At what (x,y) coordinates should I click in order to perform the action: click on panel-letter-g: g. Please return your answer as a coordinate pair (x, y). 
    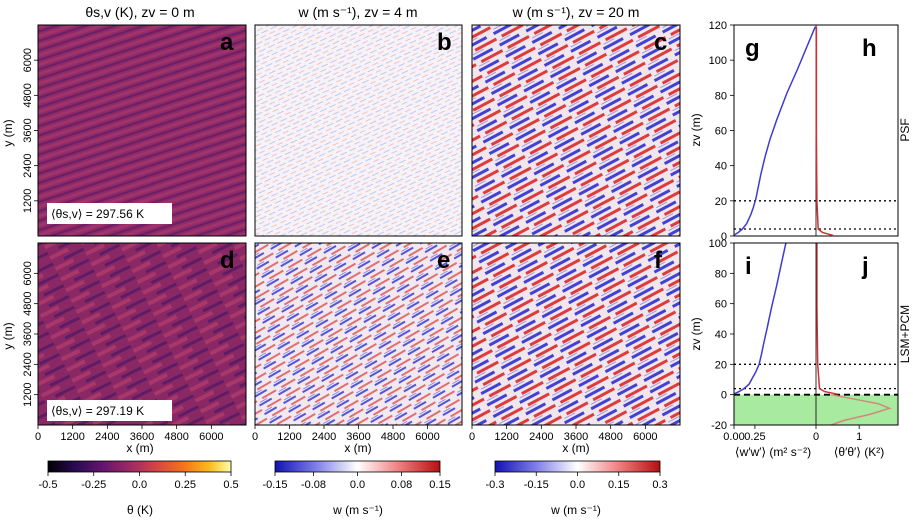
    Looking at the image, I should click on (752, 48).